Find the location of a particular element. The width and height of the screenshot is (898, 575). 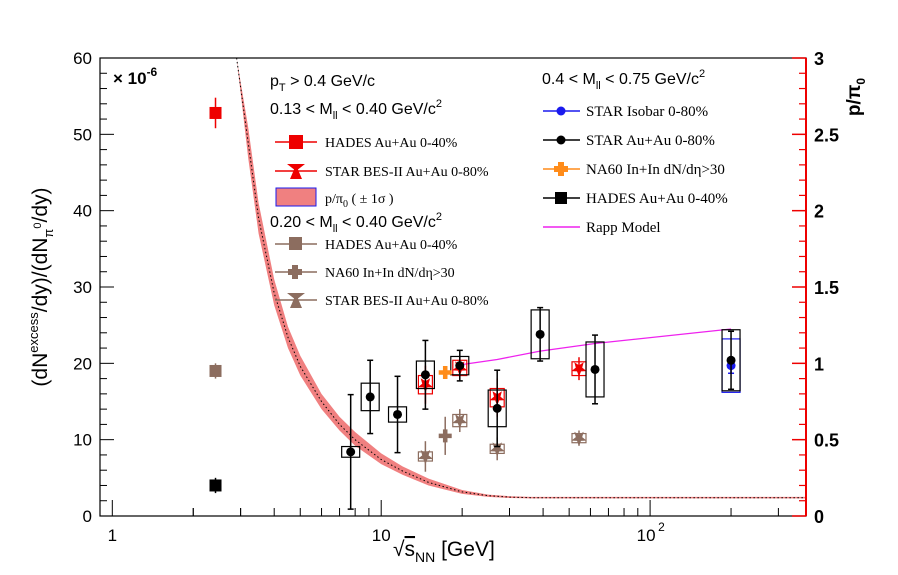

y-left-tick-label: 10 is located at coordinates (82, 440).